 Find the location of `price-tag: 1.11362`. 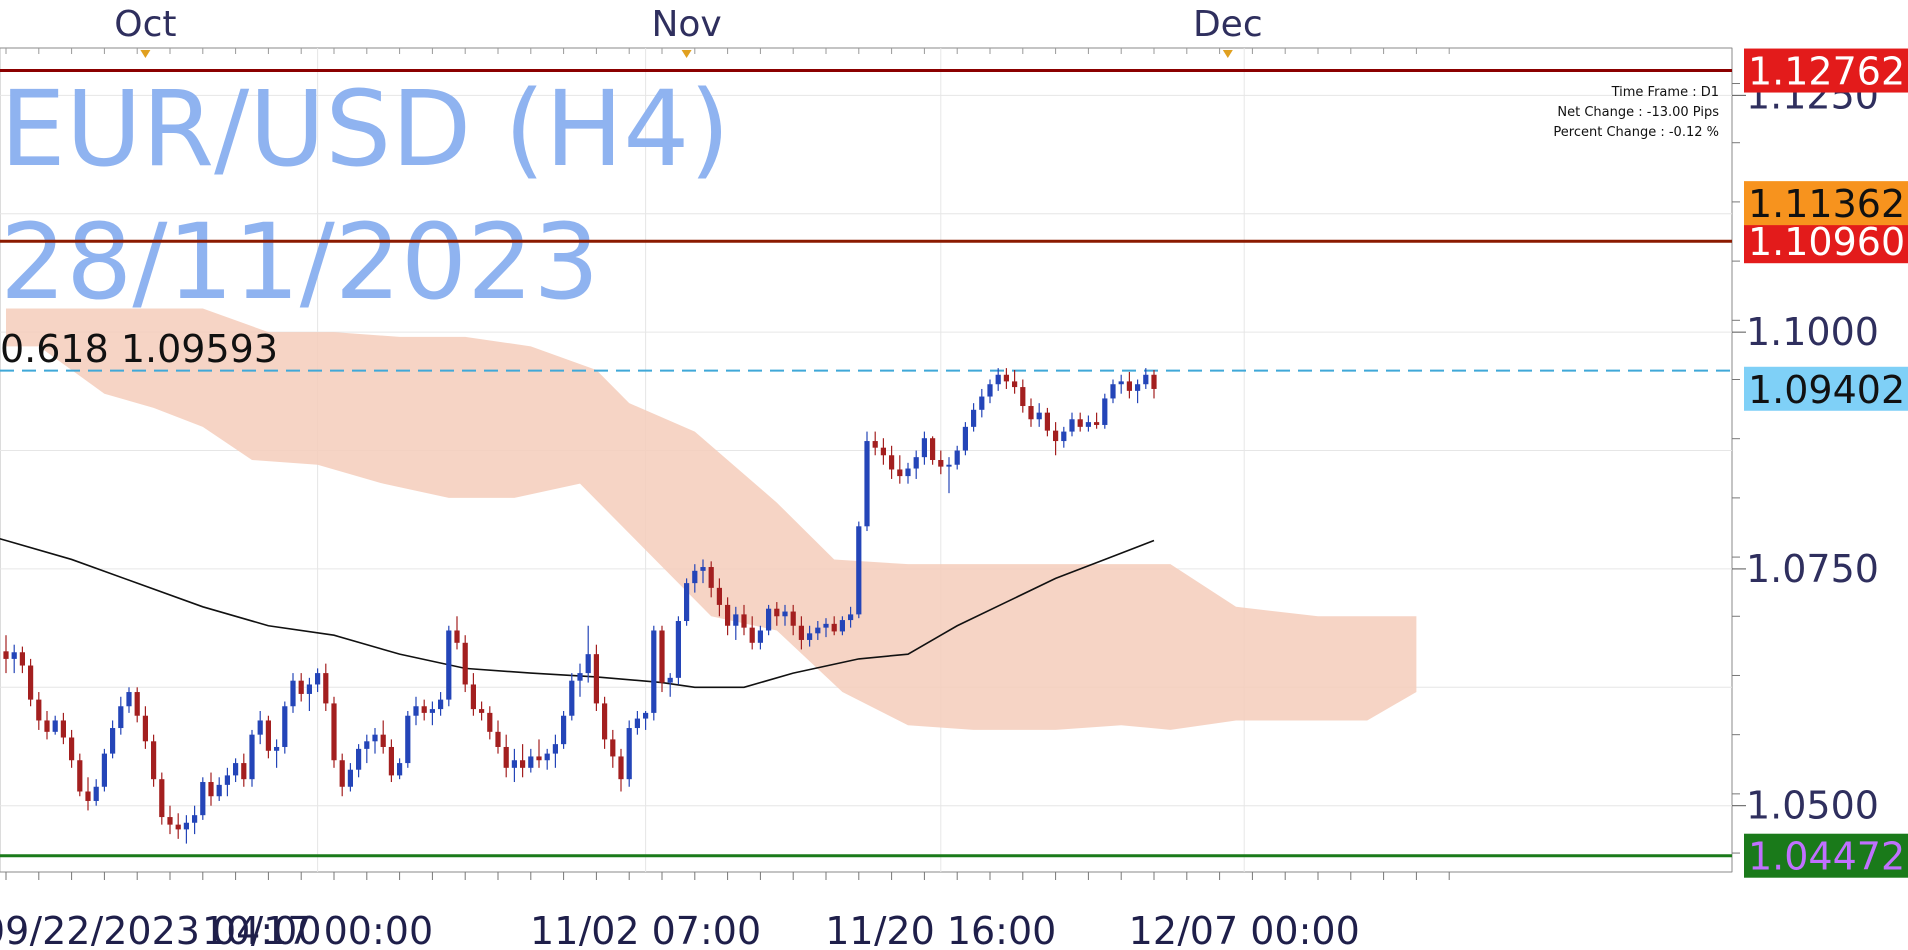

price-tag: 1.11362 is located at coordinates (1826, 203).